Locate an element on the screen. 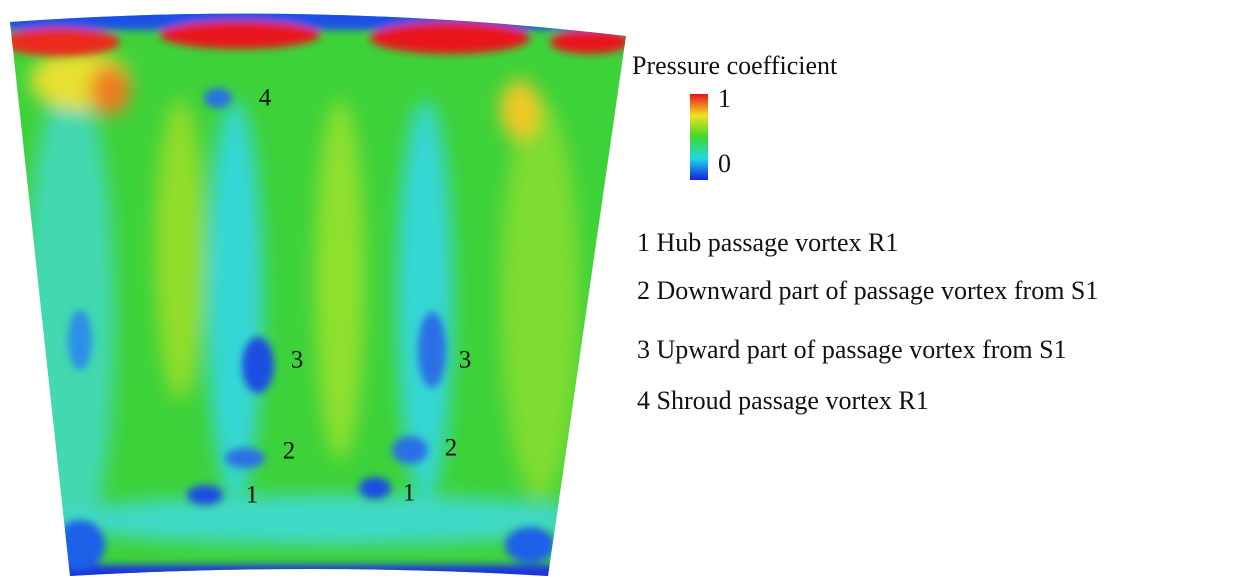 The width and height of the screenshot is (1253, 578). annotation: 1 Hub passage vortex R1 is located at coordinates (767, 242).